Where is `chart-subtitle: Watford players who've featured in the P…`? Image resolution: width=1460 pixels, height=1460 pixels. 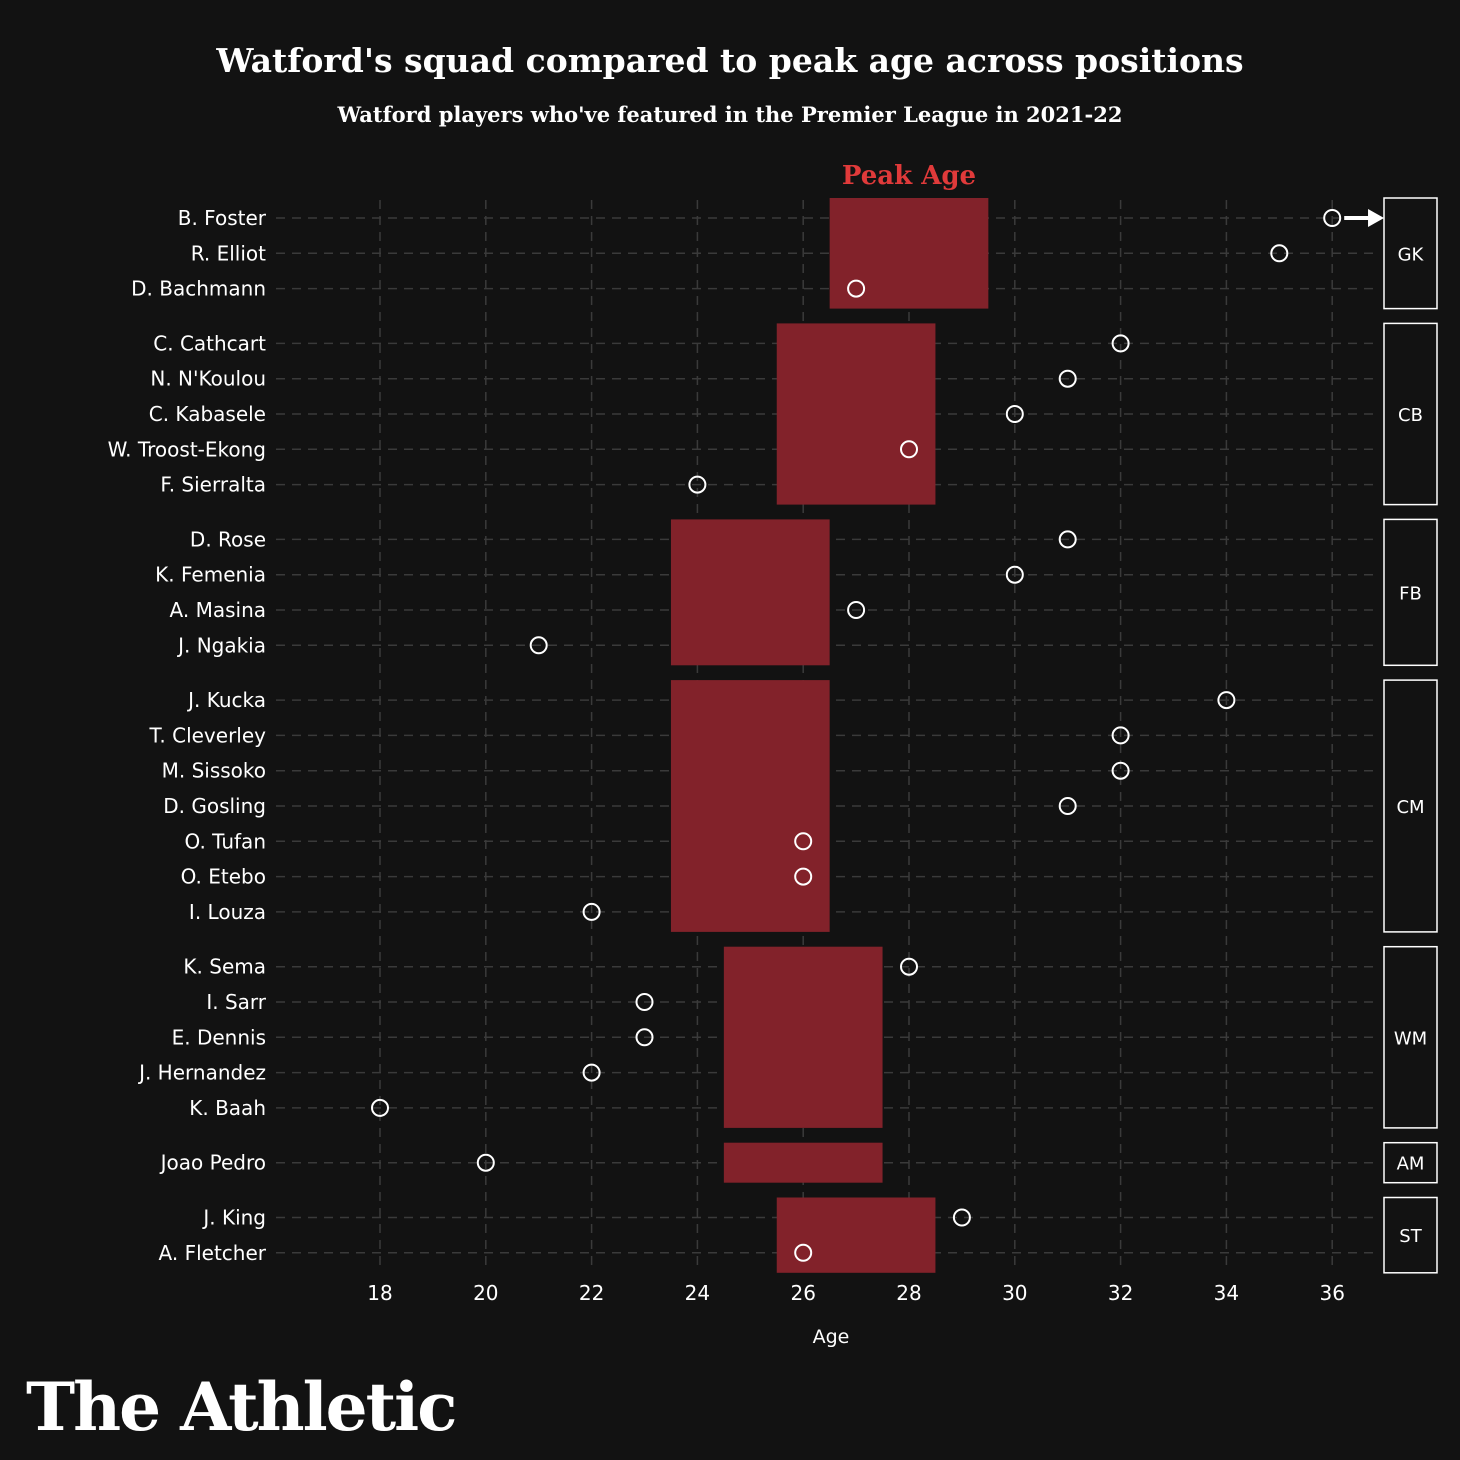 chart-subtitle: Watford players who've featured in the P… is located at coordinates (730, 114).